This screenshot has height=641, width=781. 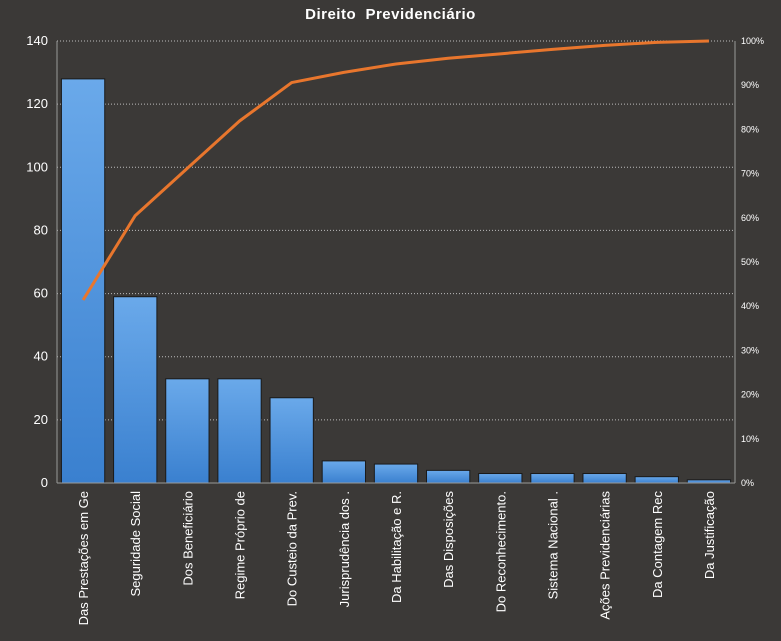 I want to click on y2-tick-label: 50%, so click(x=750, y=262).